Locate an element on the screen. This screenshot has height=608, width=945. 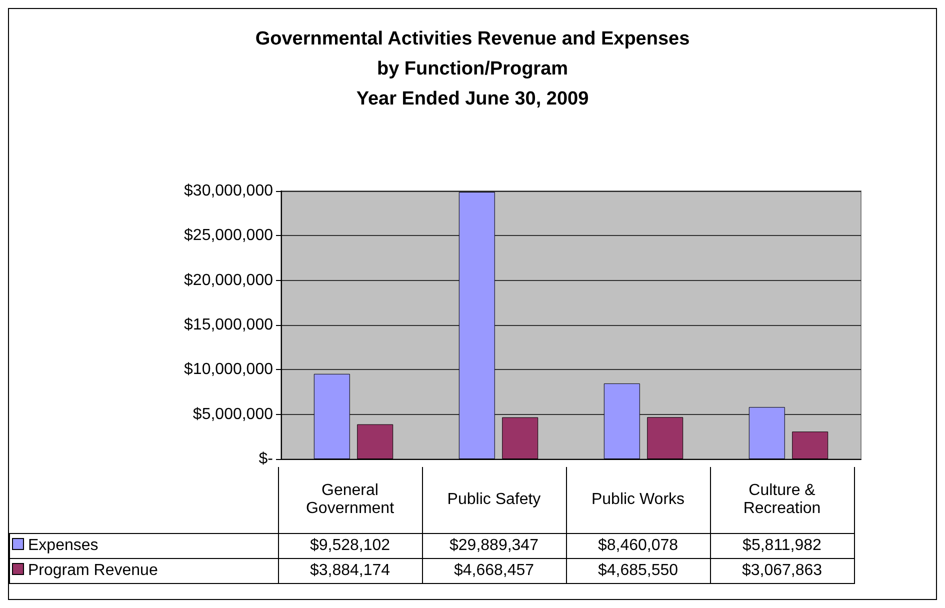
x-tick-label: Public Safety is located at coordinates (494, 500).